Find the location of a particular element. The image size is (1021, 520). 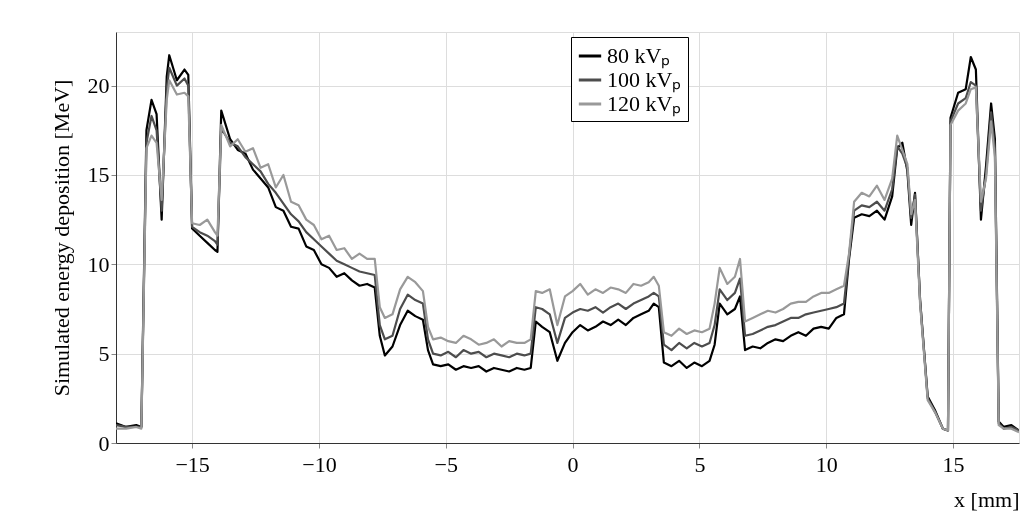

x-tick-label: −5 is located at coordinates (446, 464).